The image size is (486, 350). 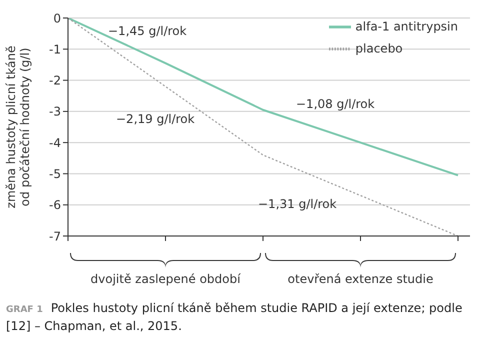 What do you see at coordinates (335, 104) in the screenshot?
I see `annotation: −1,08 g/l/rok` at bounding box center [335, 104].